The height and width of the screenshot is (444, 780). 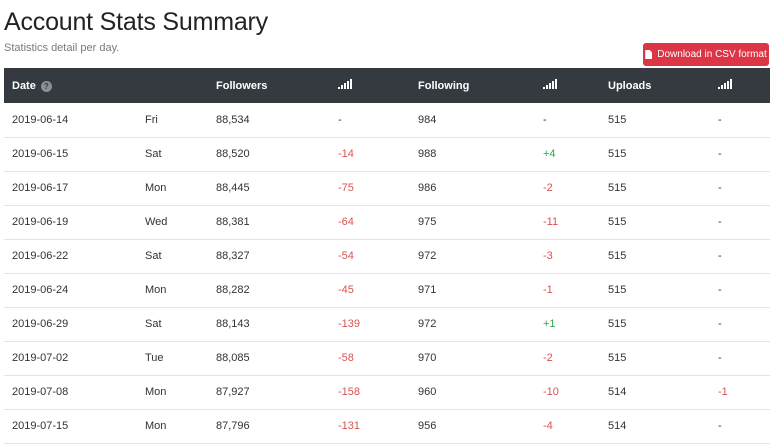 I want to click on cell-following: 988, so click(x=427, y=154).